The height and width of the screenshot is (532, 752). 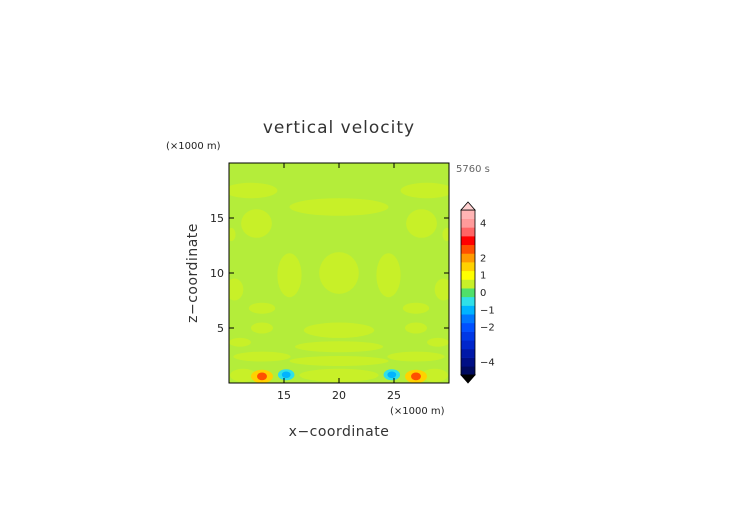 What do you see at coordinates (417, 411) in the screenshot?
I see `x-axis-unit: (×1000 m)` at bounding box center [417, 411].